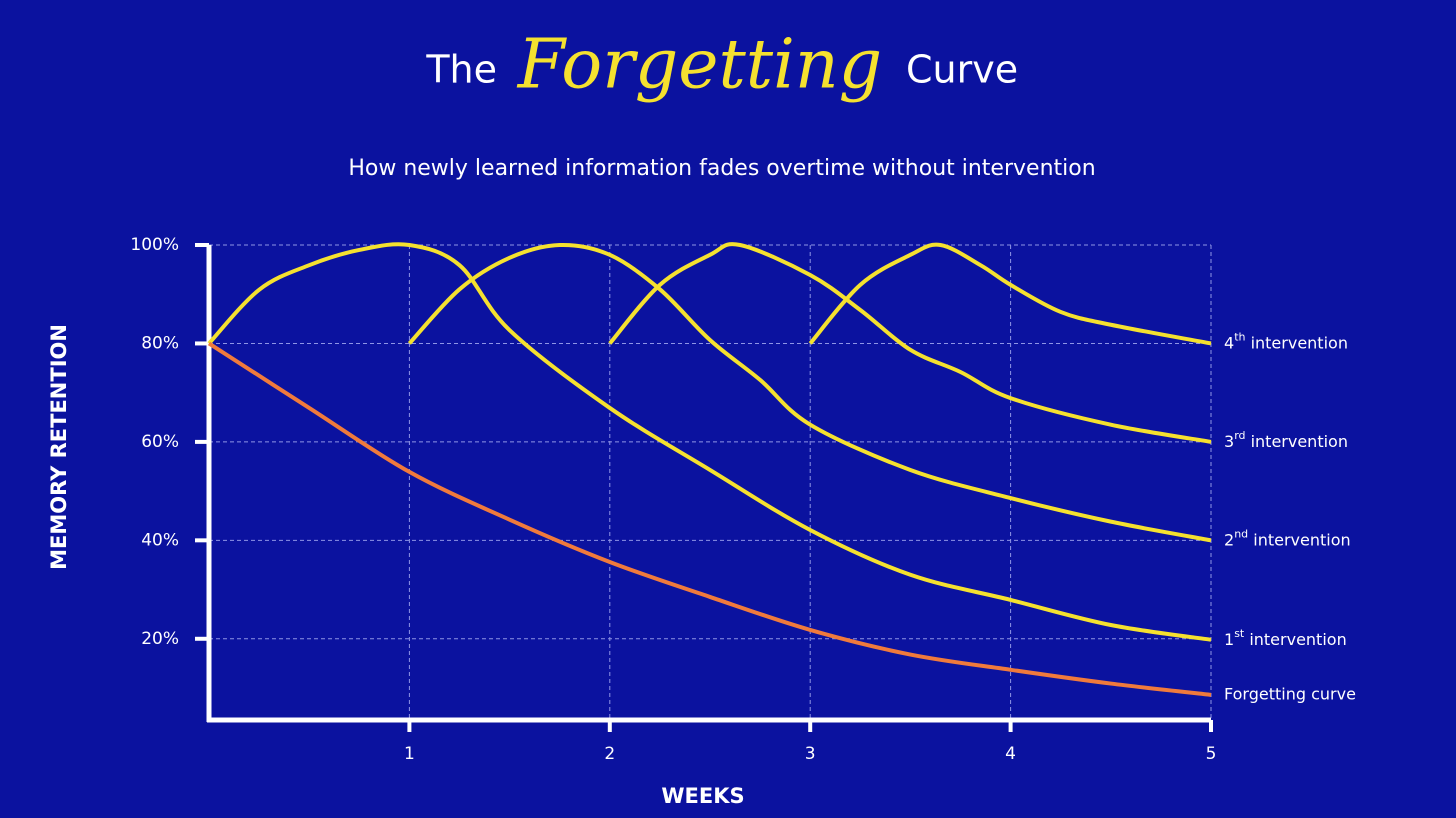 The width and height of the screenshot is (1456, 818). What do you see at coordinates (609, 754) in the screenshot?
I see `x-tick-label: 2` at bounding box center [609, 754].